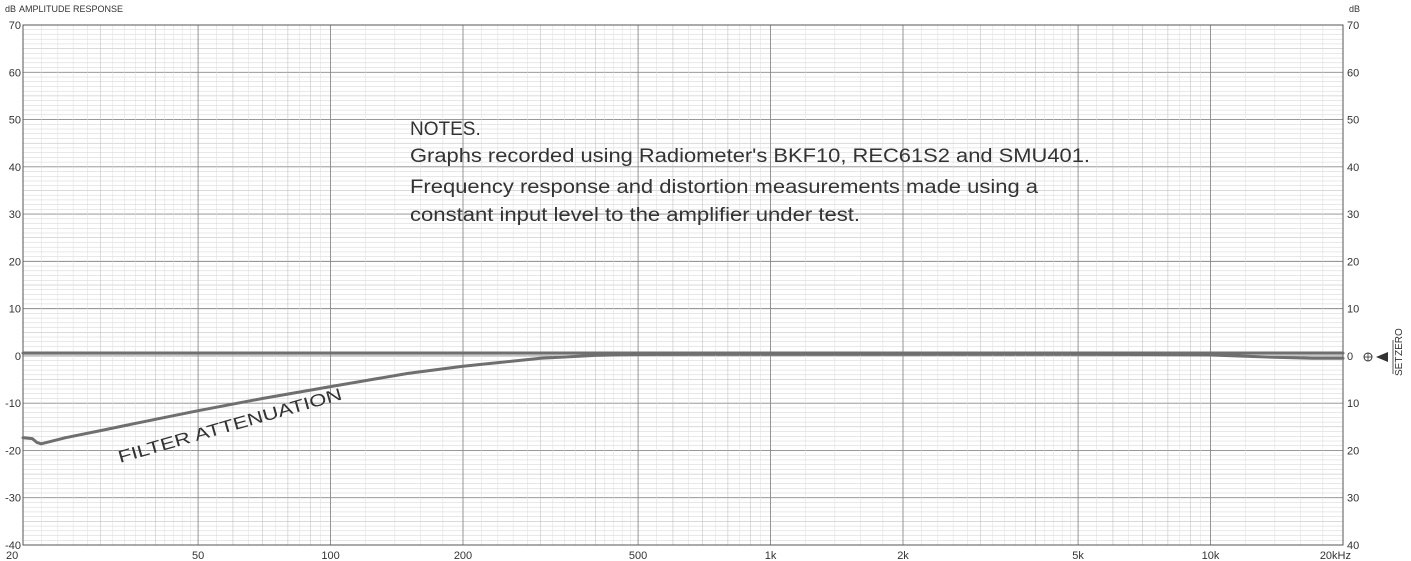 The image size is (1411, 561). I want to click on y-tick-label-left: 30, so click(15, 215).